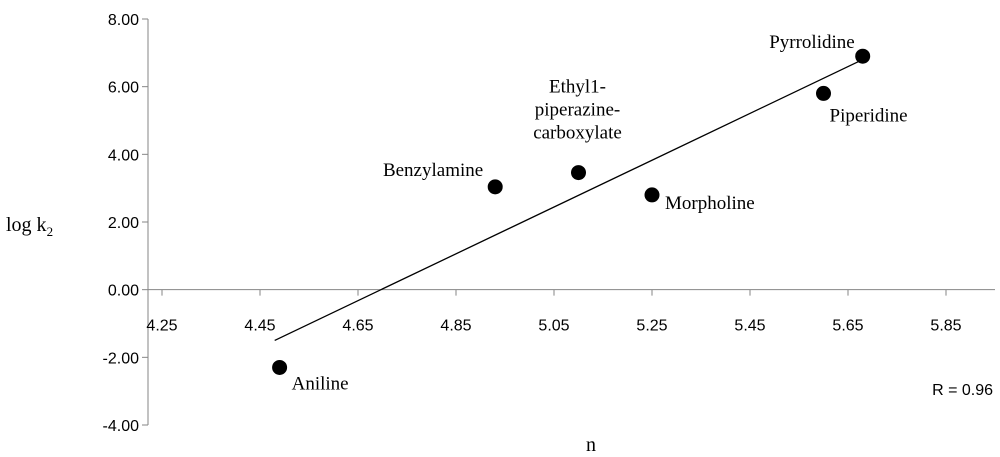 This screenshot has width=1000, height=457. Describe the element at coordinates (433, 170) in the screenshot. I see `point-label: Benzylamine` at that location.